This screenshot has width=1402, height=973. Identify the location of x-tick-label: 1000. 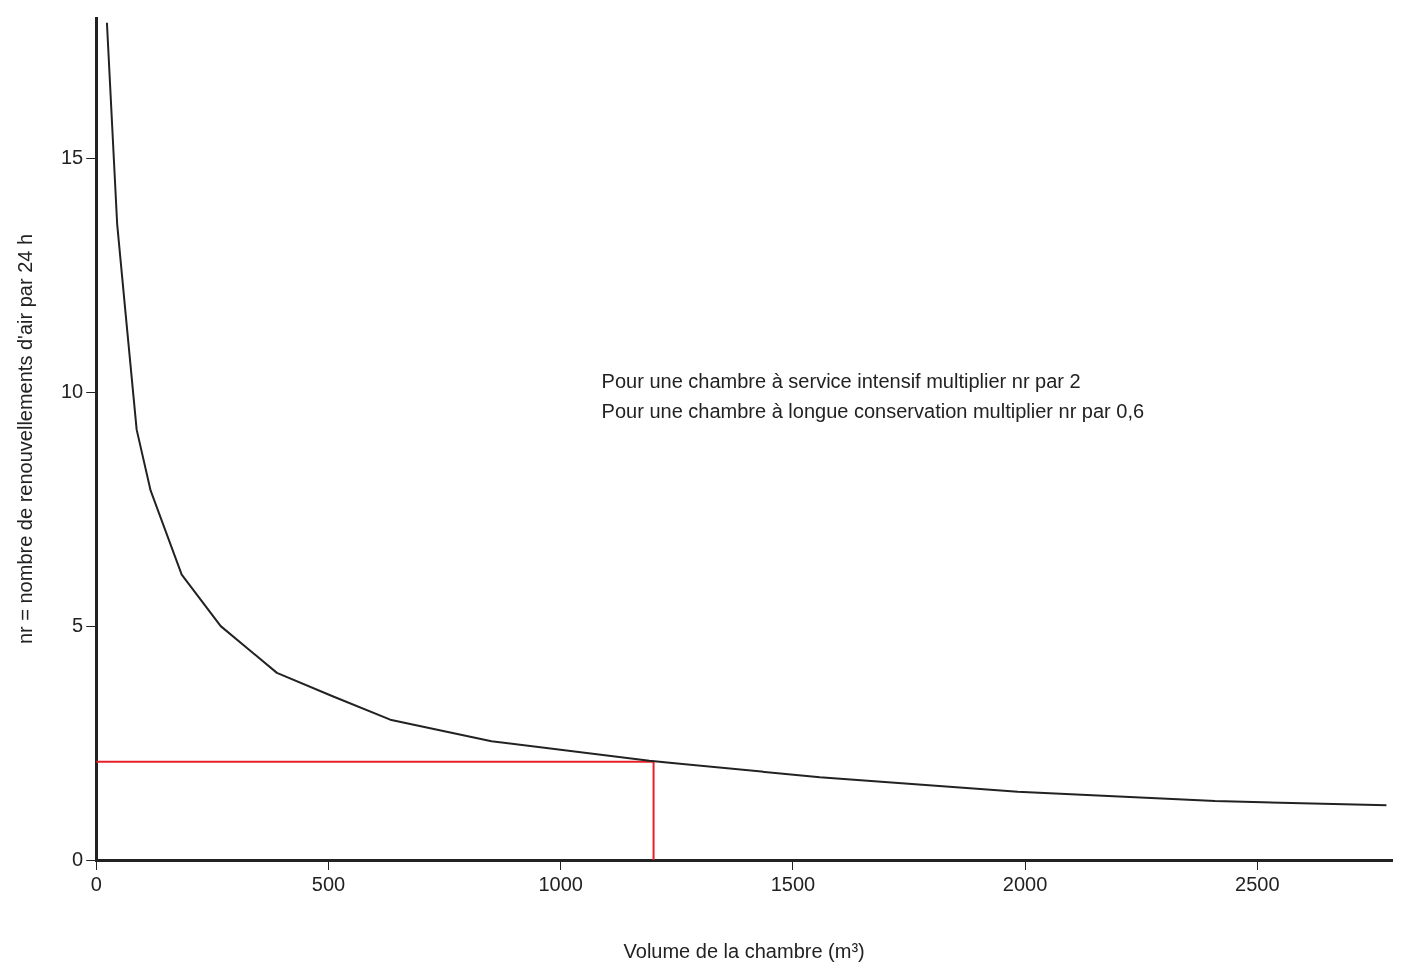
(560, 883).